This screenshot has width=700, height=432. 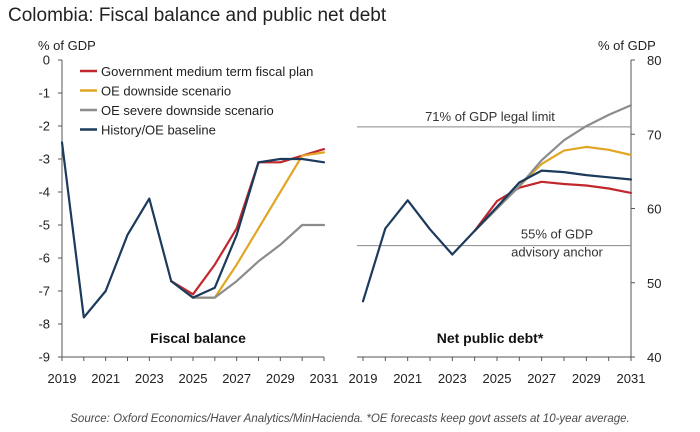 What do you see at coordinates (44, 291) in the screenshot?
I see `fiscal-y-tick-label: -7` at bounding box center [44, 291].